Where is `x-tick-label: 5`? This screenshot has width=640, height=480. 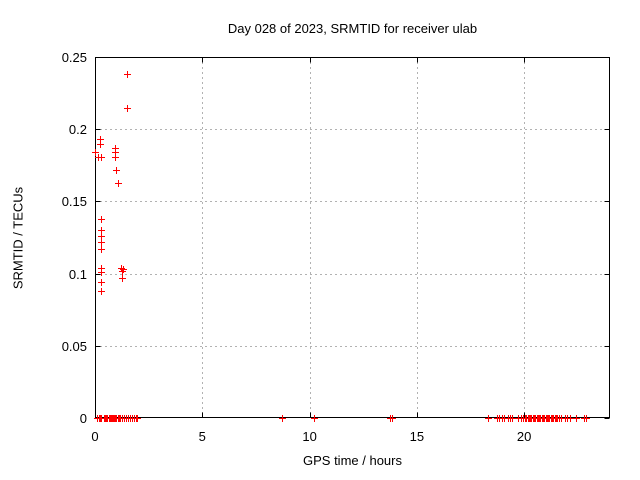 x-tick-label: 5 is located at coordinates (202, 436).